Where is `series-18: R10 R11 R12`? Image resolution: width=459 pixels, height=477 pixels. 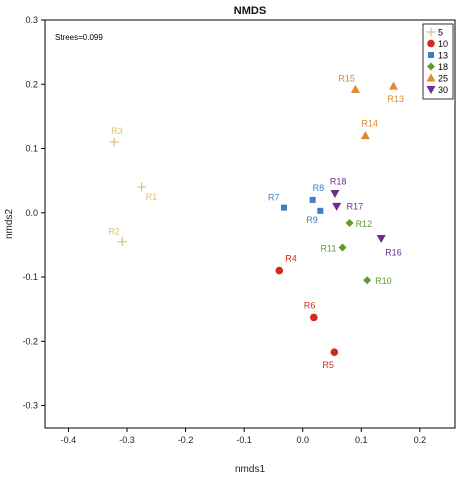
series-18: R10 R11 R12 is located at coordinates (356, 252).